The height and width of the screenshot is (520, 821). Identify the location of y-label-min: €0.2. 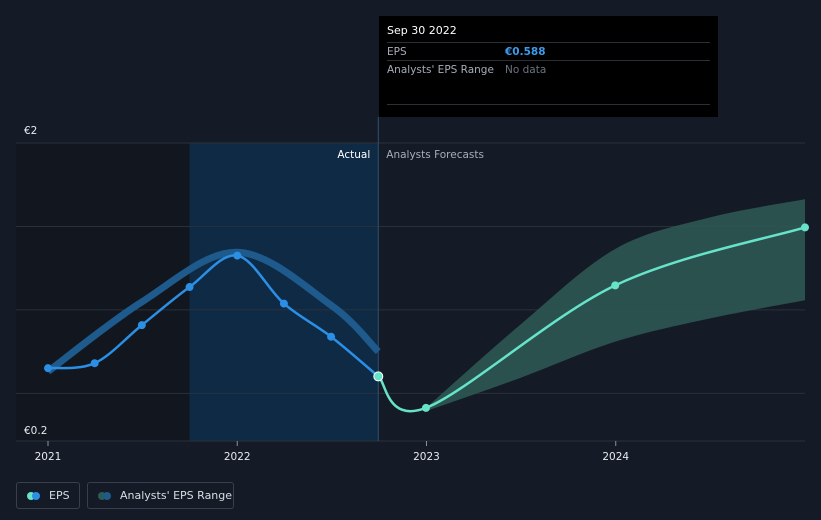
(35, 431).